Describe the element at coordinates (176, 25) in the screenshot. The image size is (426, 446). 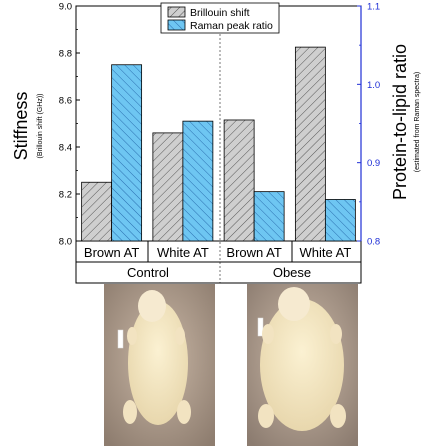
I see `legend-swatch-raman` at that location.